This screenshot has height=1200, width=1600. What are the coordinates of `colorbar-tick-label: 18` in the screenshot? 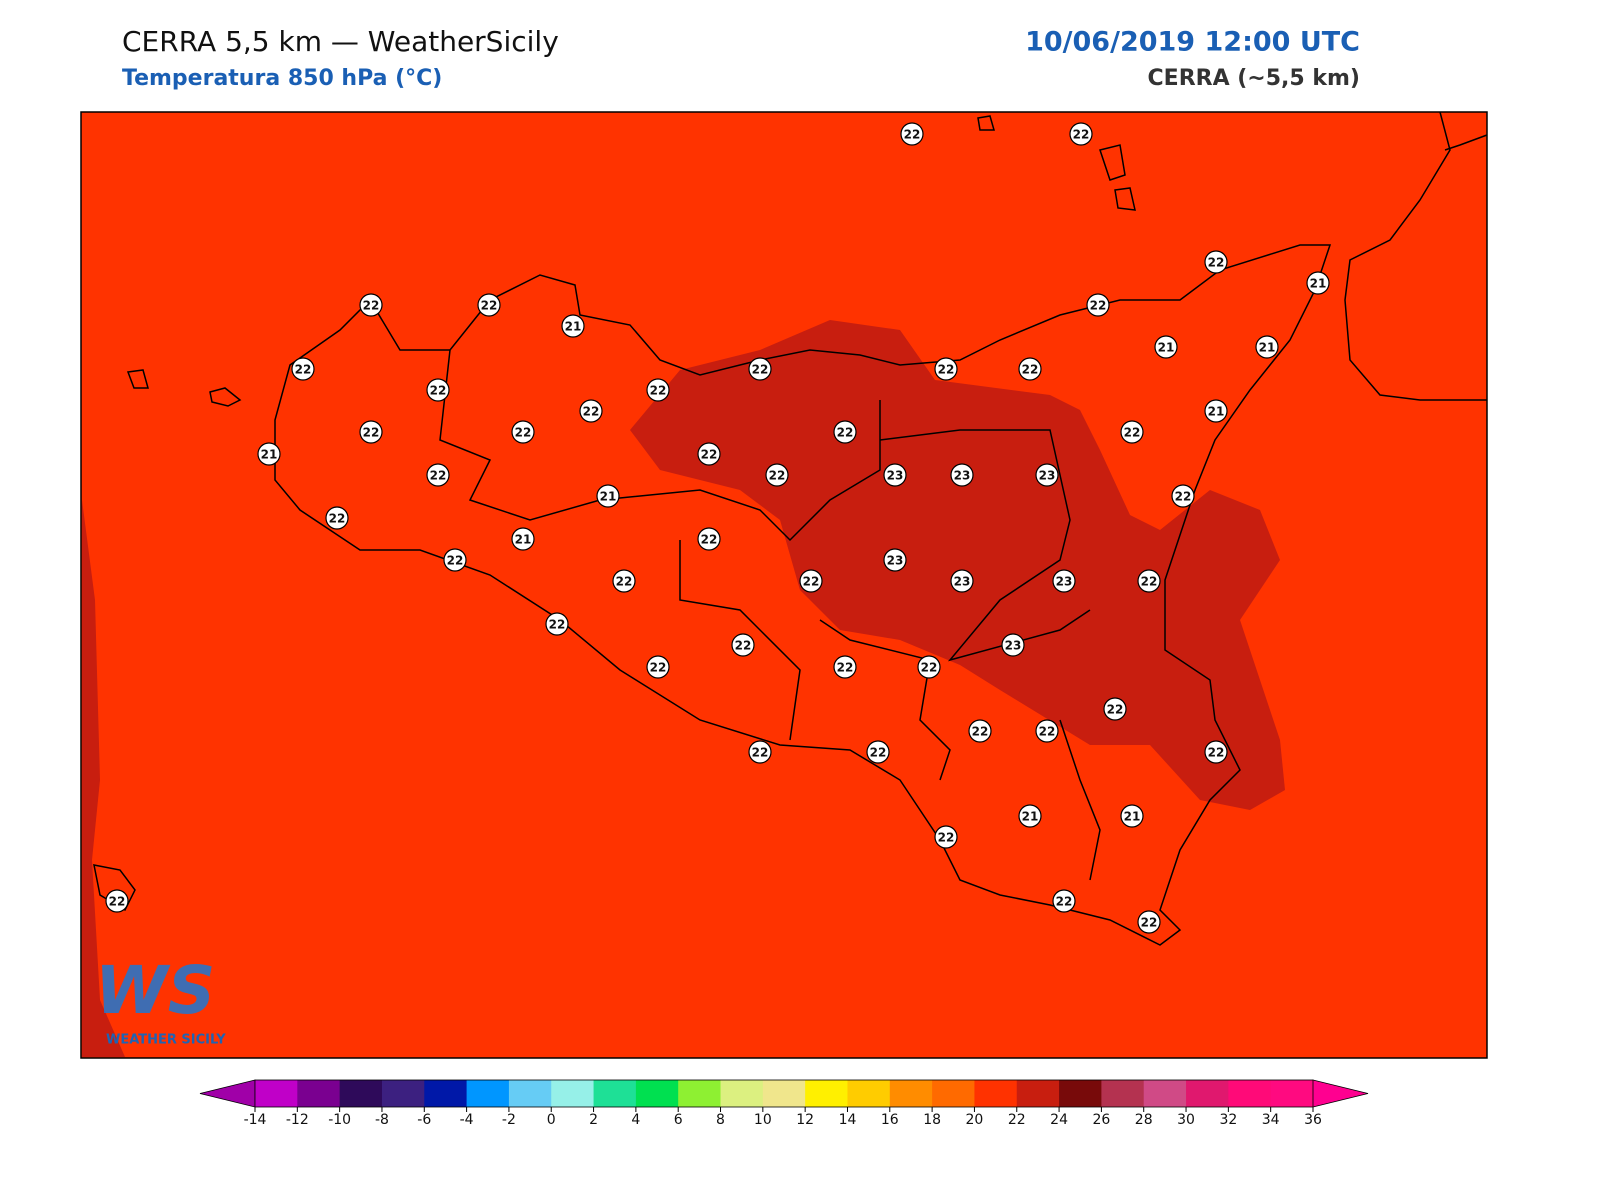 It's located at (932, 1120).